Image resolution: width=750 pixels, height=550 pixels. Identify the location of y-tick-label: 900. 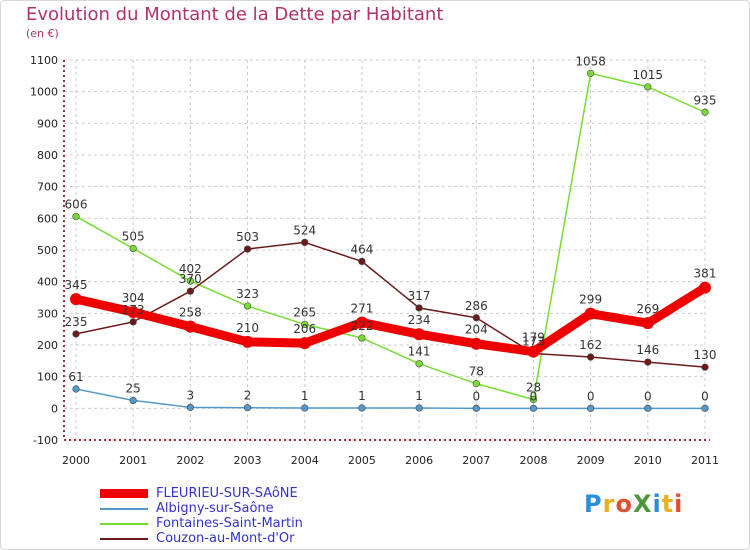
(47, 123).